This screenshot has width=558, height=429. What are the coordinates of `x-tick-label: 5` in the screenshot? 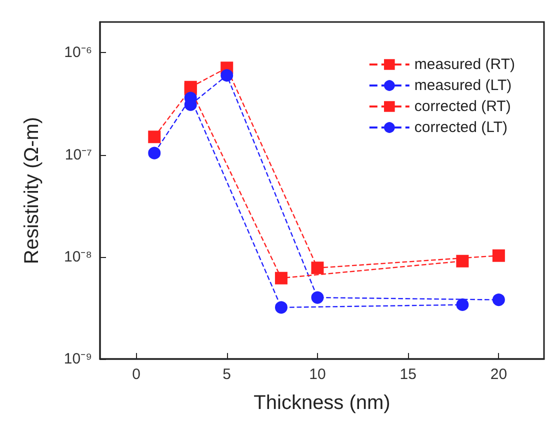 It's located at (227, 374).